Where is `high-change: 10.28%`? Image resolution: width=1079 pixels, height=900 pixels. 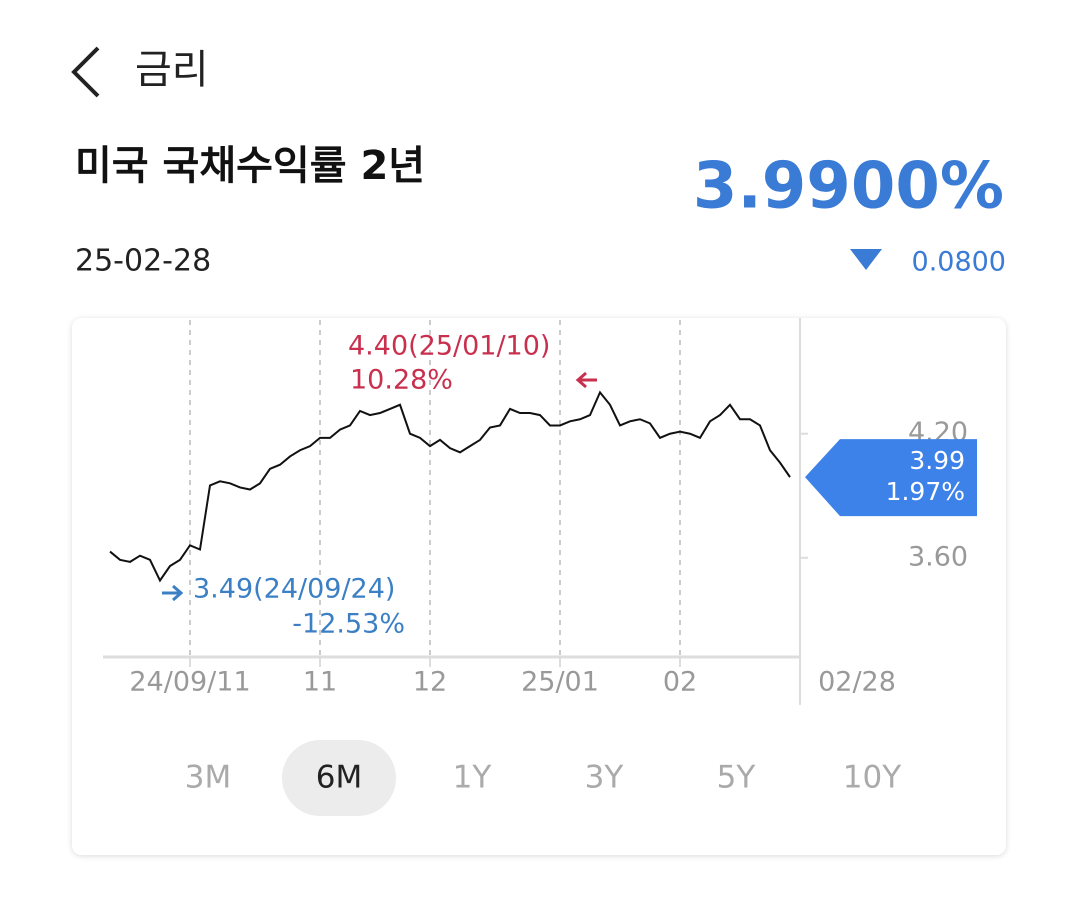 high-change: 10.28% is located at coordinates (401, 380).